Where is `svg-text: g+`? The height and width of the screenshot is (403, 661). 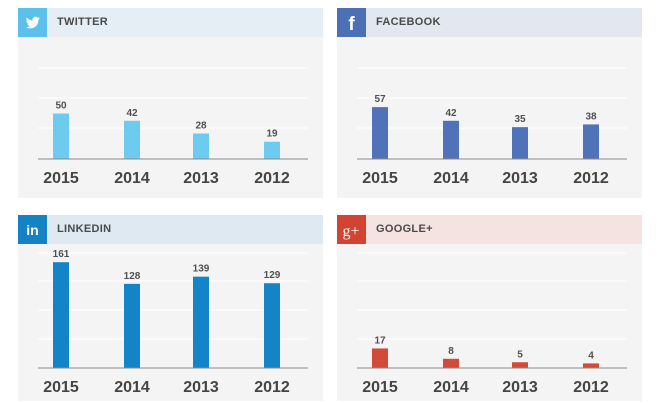
svg-text: g+ is located at coordinates (350, 231).